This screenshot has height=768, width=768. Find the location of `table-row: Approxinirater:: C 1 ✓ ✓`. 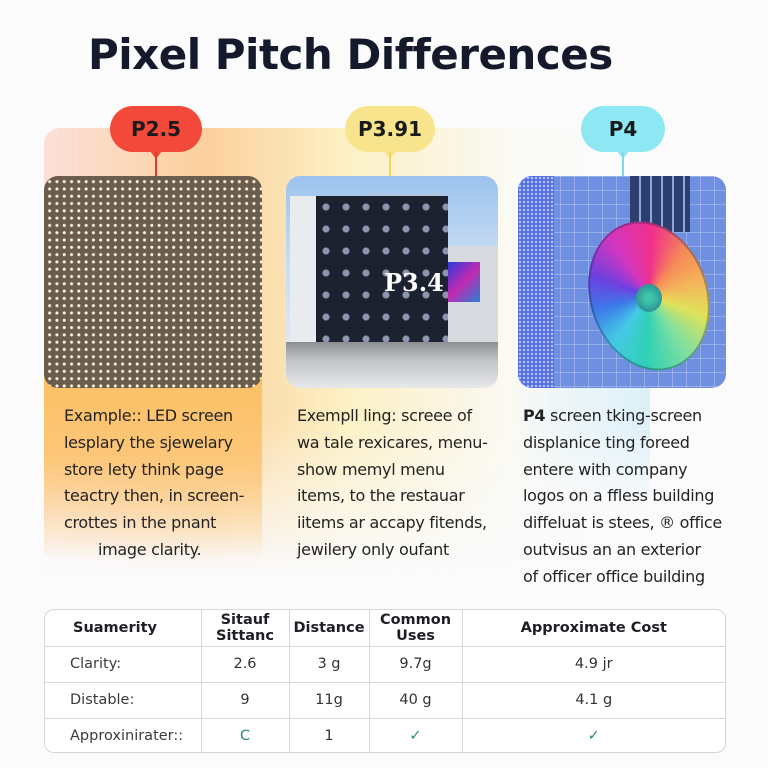

table-row: Approxinirater:: C 1 ✓ ✓ is located at coordinates (385, 735).